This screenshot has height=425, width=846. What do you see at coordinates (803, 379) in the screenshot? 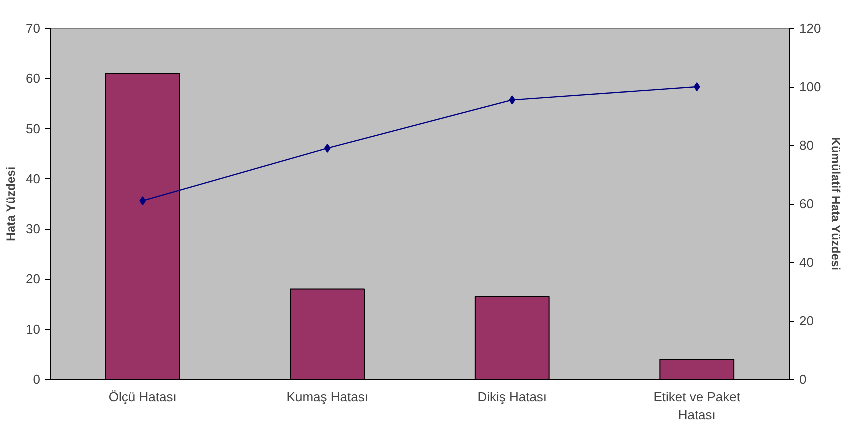
I see `y2-tick-label: 0` at bounding box center [803, 379].